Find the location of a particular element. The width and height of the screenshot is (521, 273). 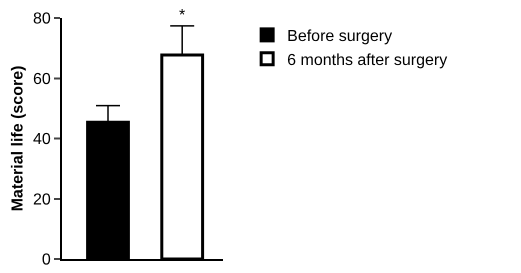

y-tick-label: 80 is located at coordinates (42, 19).